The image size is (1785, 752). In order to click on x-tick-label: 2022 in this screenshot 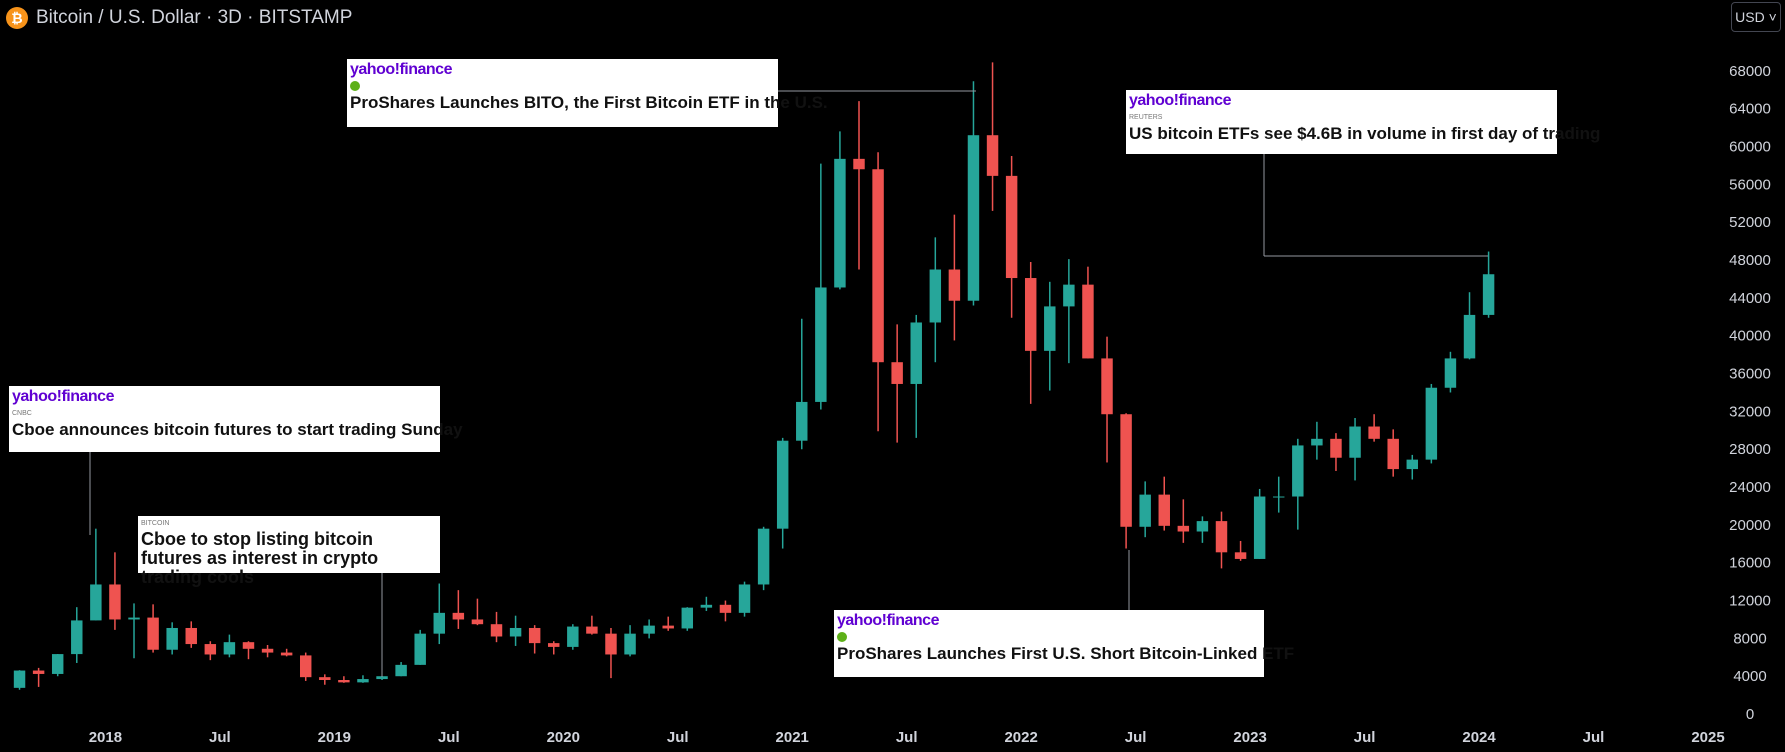, I will do `click(1020, 737)`.